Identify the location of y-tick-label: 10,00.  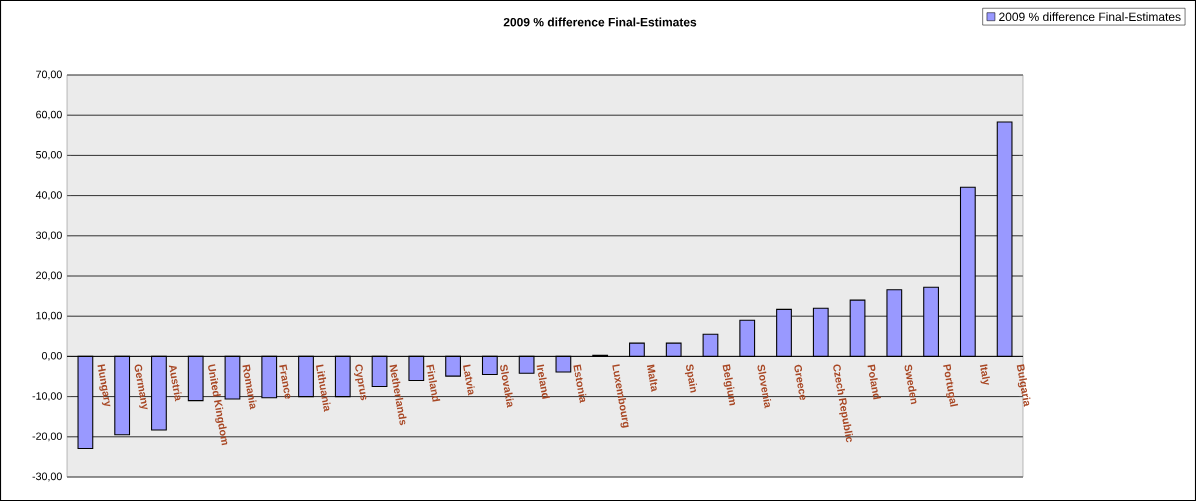
(49, 316).